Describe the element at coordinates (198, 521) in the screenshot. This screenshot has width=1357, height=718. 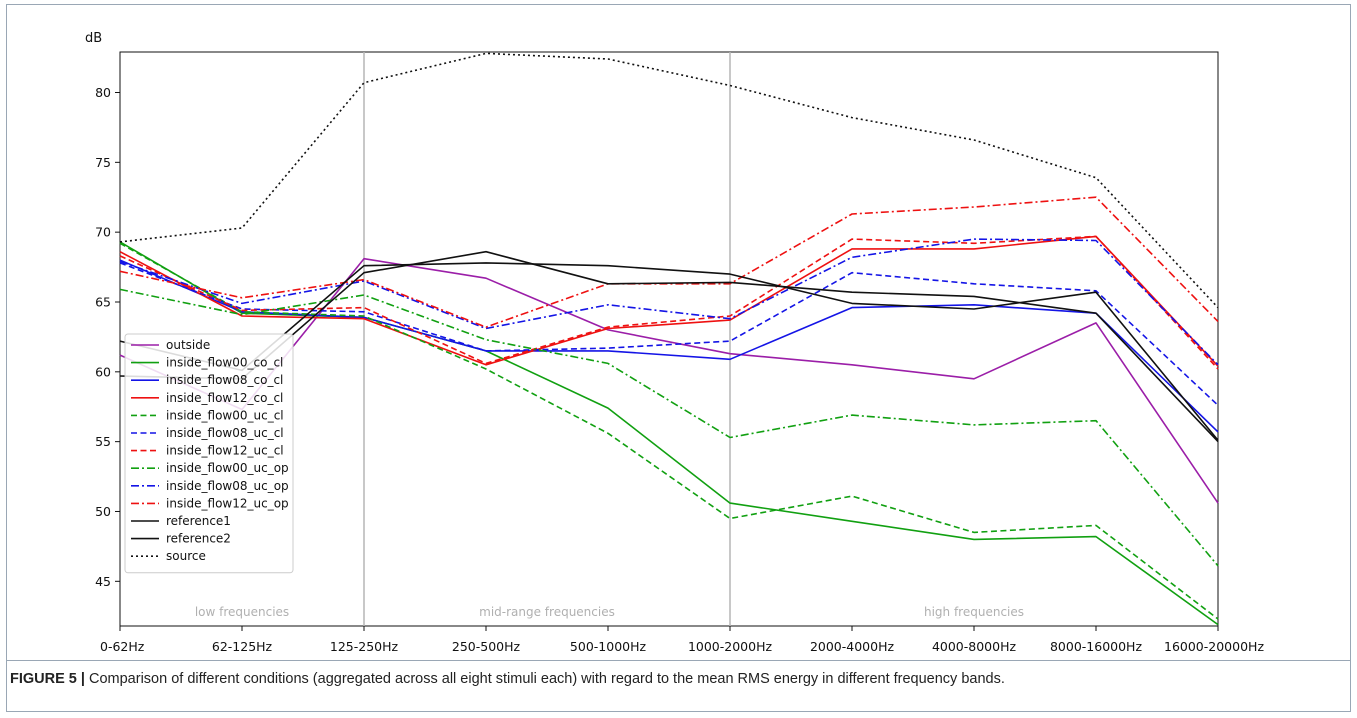
I see `legend-label: reference1` at that location.